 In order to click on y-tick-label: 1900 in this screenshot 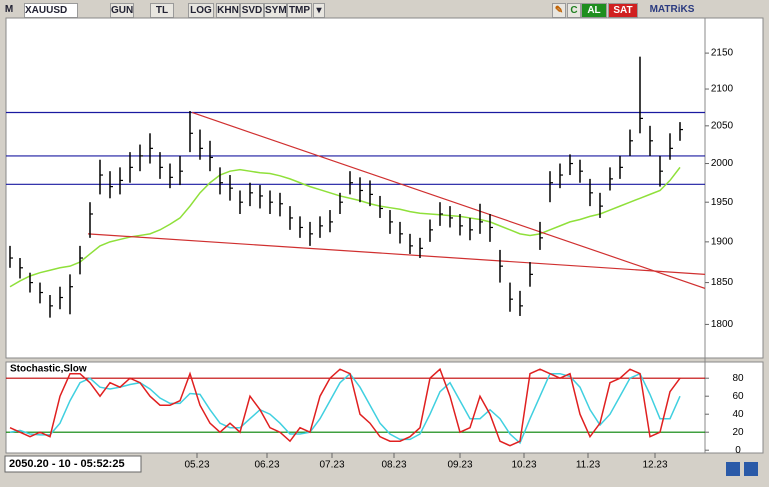, I will do `click(722, 242)`.